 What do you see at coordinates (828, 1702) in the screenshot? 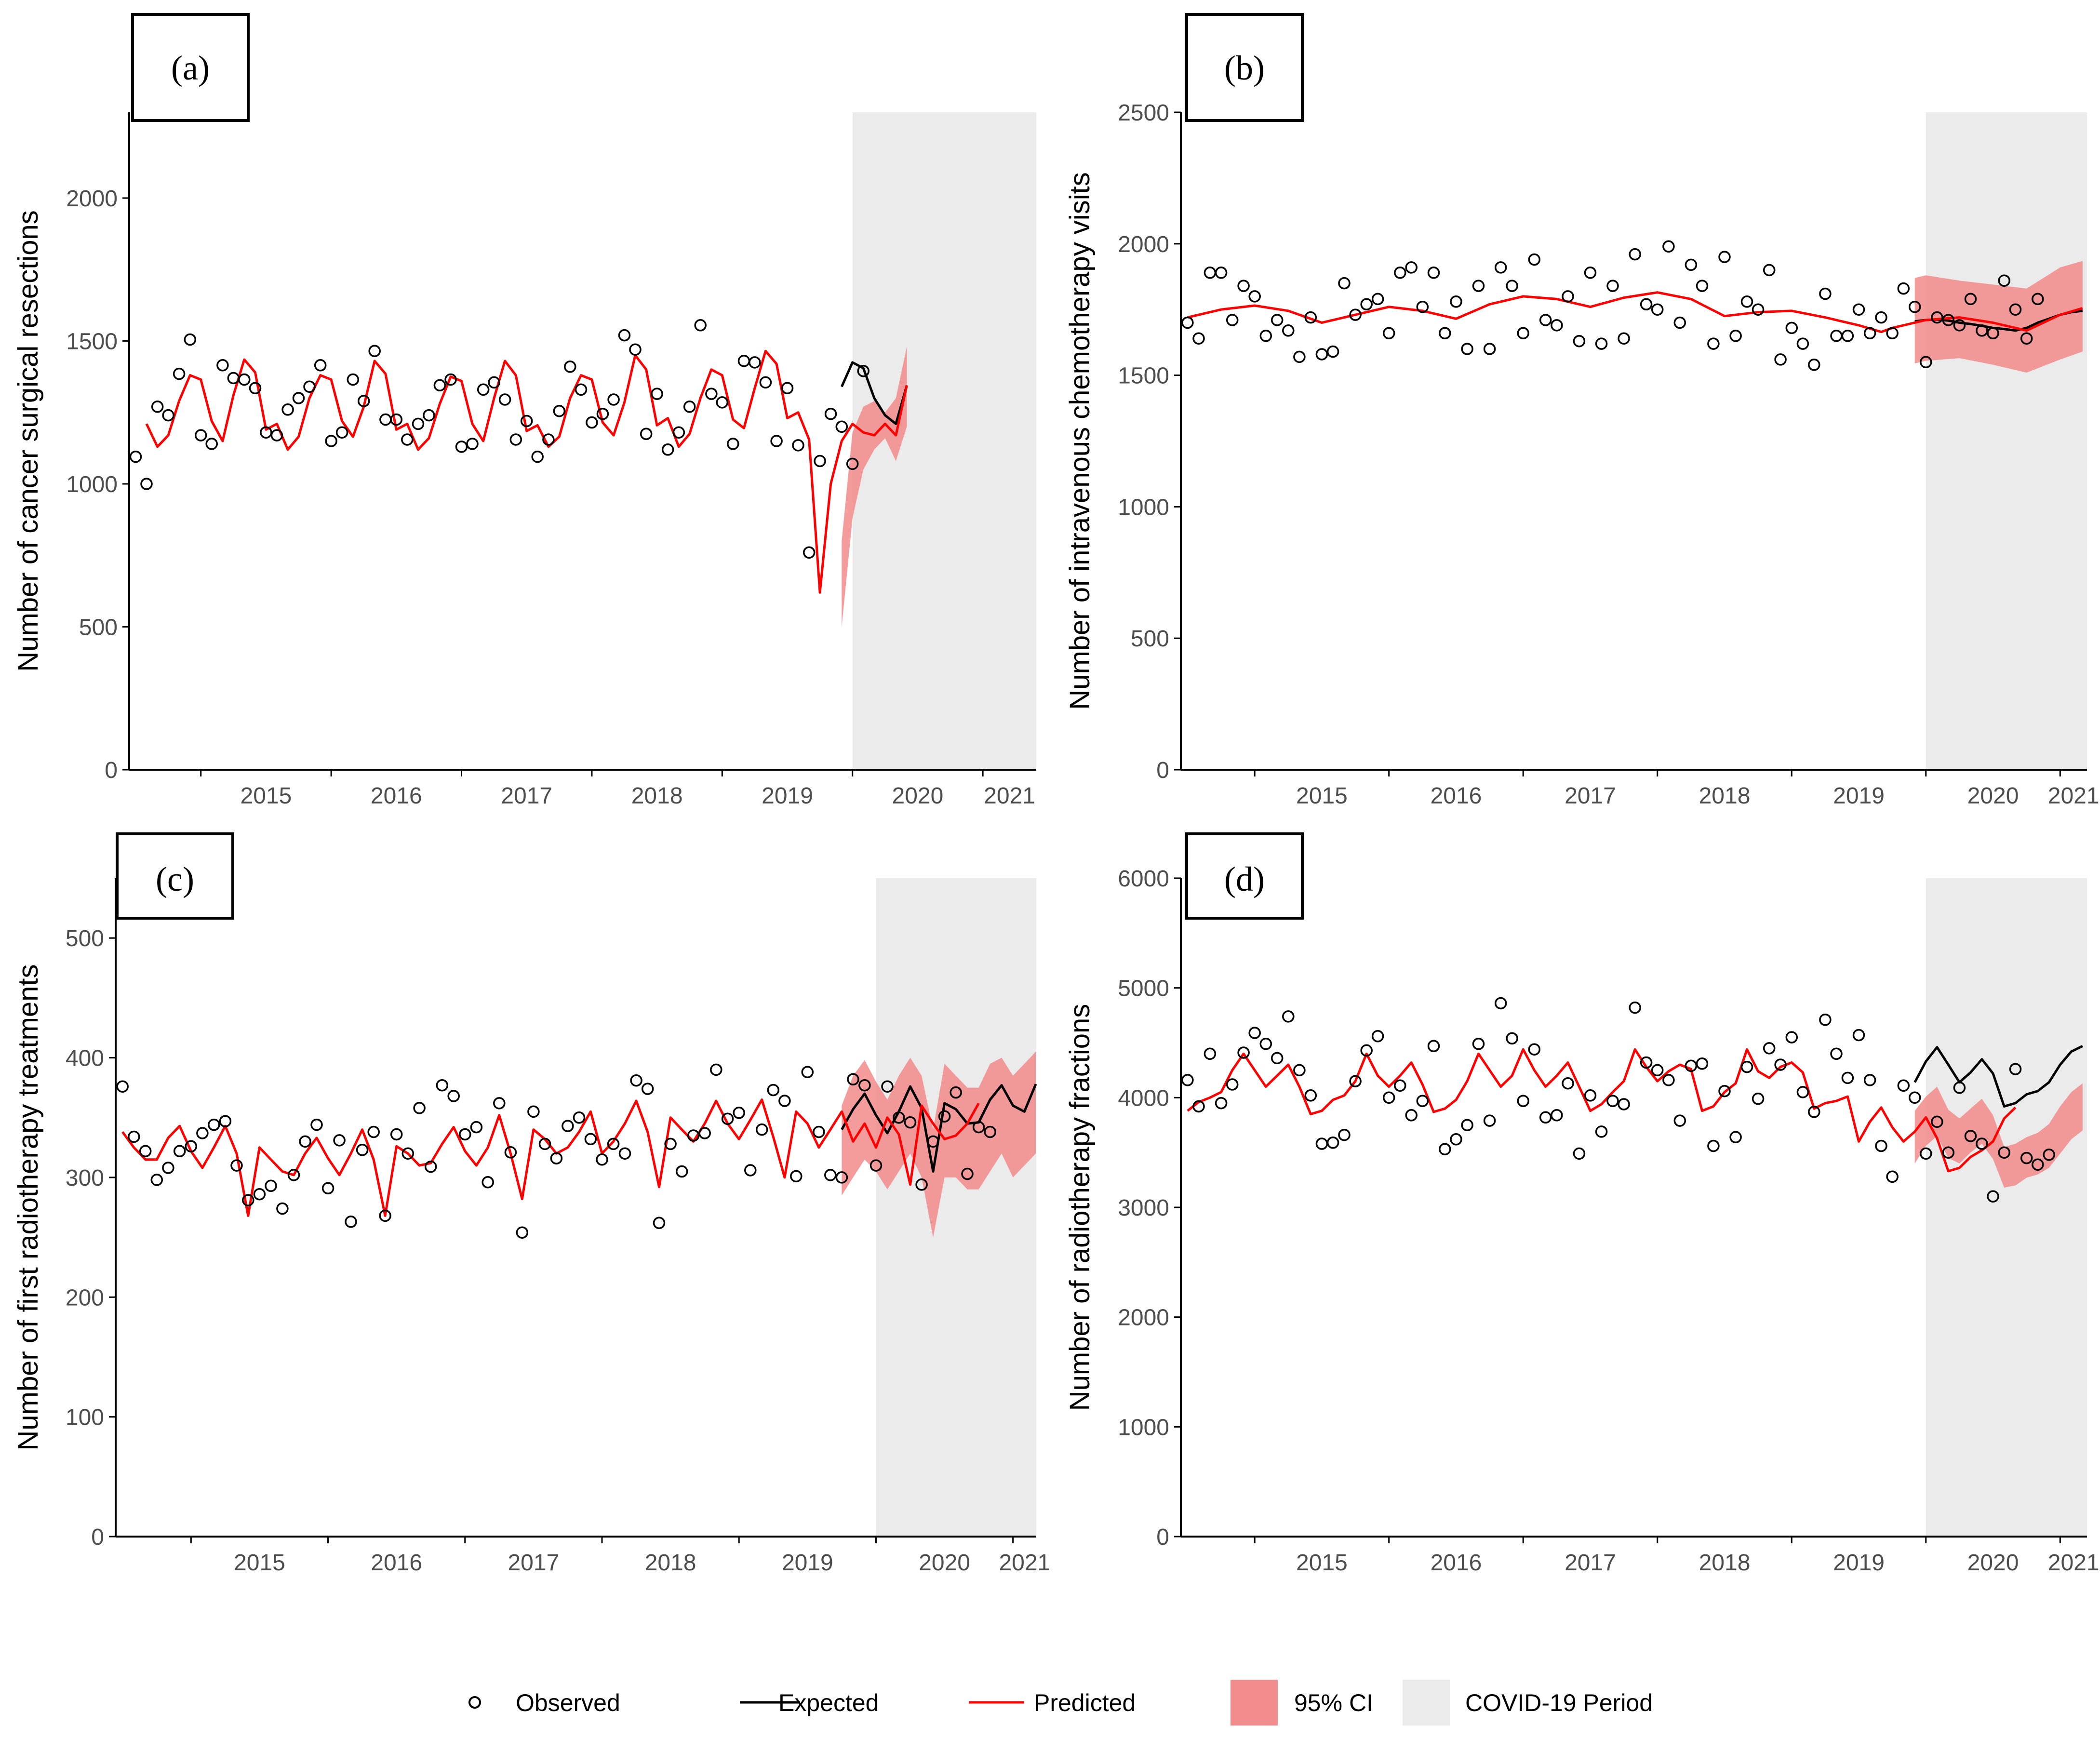
I see `legend-expected-label: Expected` at bounding box center [828, 1702].